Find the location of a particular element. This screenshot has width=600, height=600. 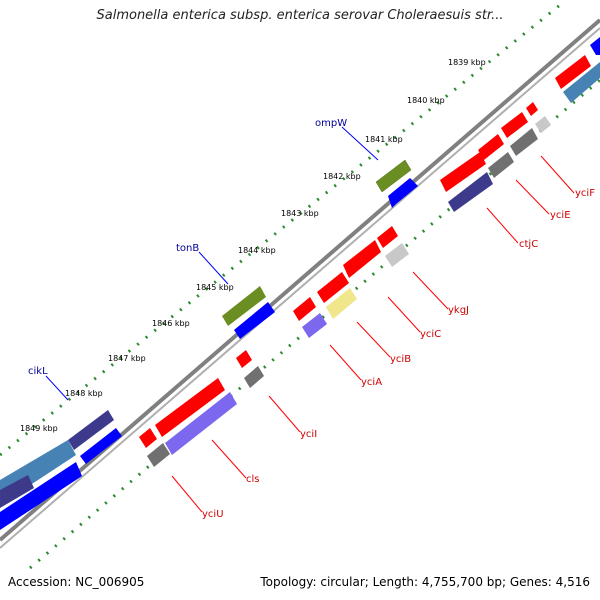

gene-label-ompW: ompW is located at coordinates (331, 123).